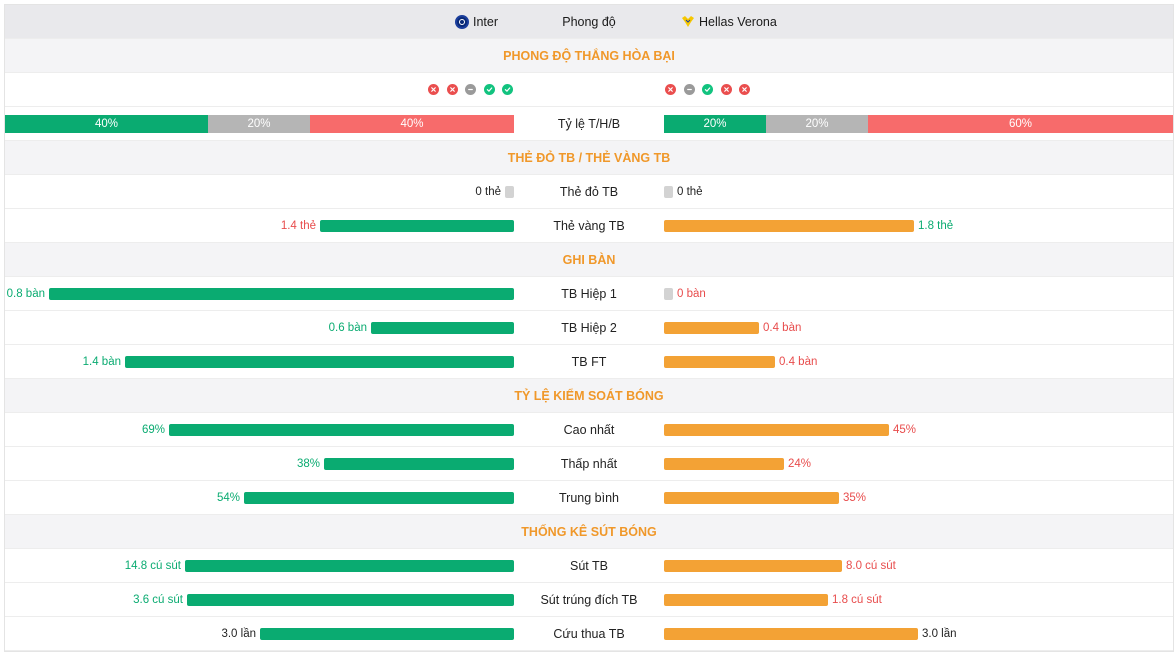 Image resolution: width=1176 pixels, height=657 pixels. I want to click on stat-row-yellow-cards: 1.4 thẻ Thẻ vàng TB 1.8 thẻ, so click(589, 226).